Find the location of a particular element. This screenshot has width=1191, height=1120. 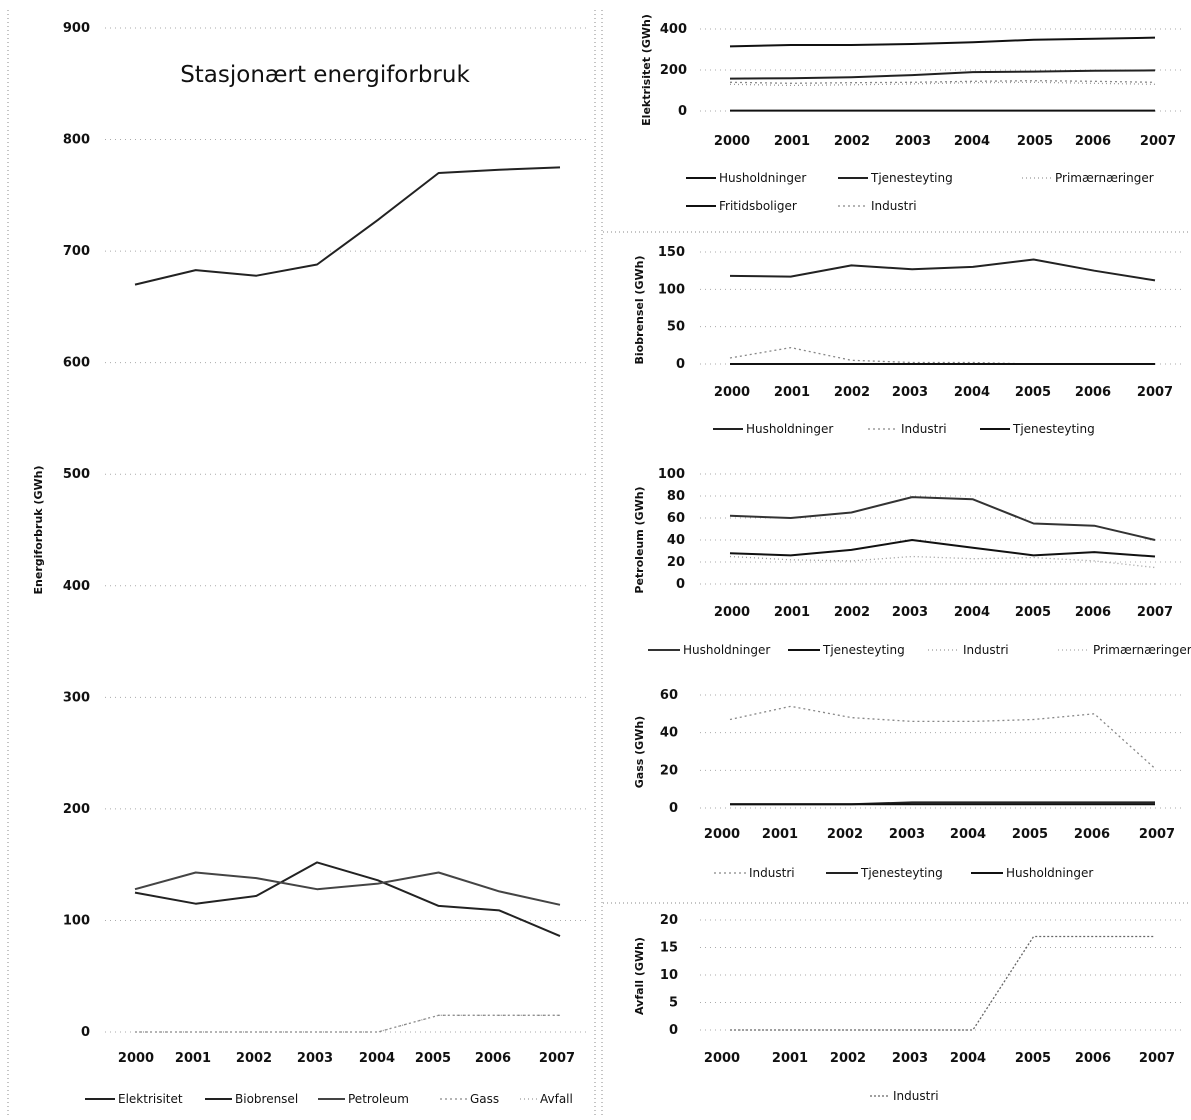

y-tick-label: 900 is located at coordinates (76, 28).